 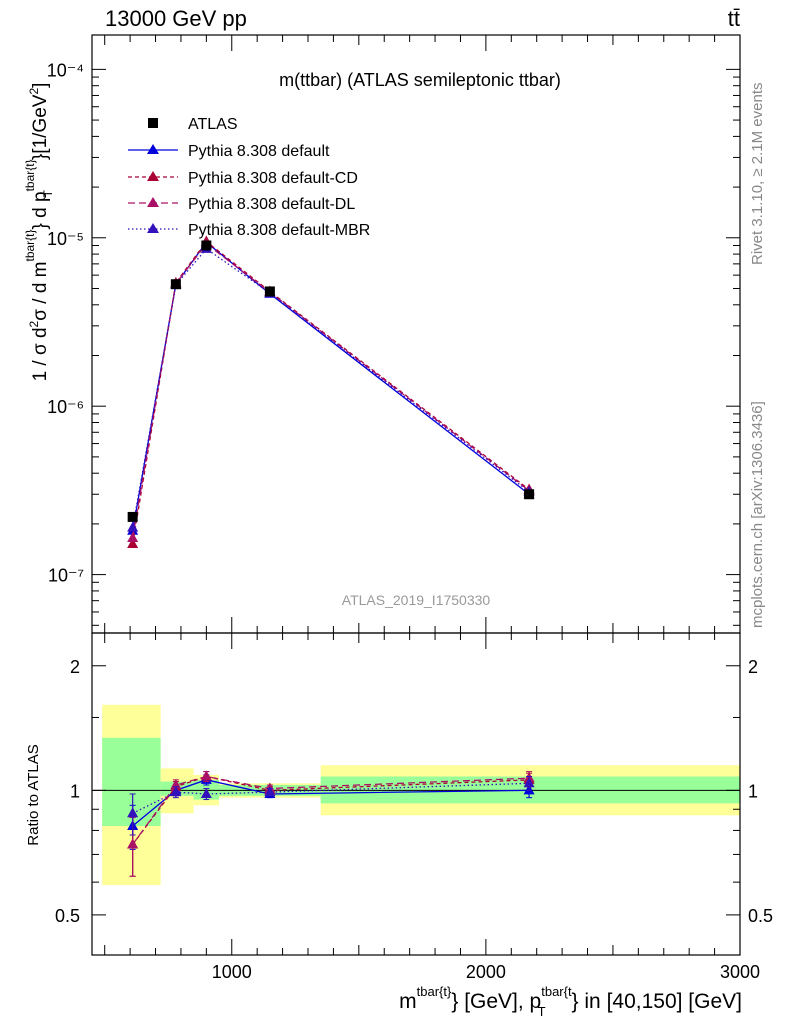 What do you see at coordinates (153, 176) in the screenshot?
I see `legend-cd-marker` at bounding box center [153, 176].